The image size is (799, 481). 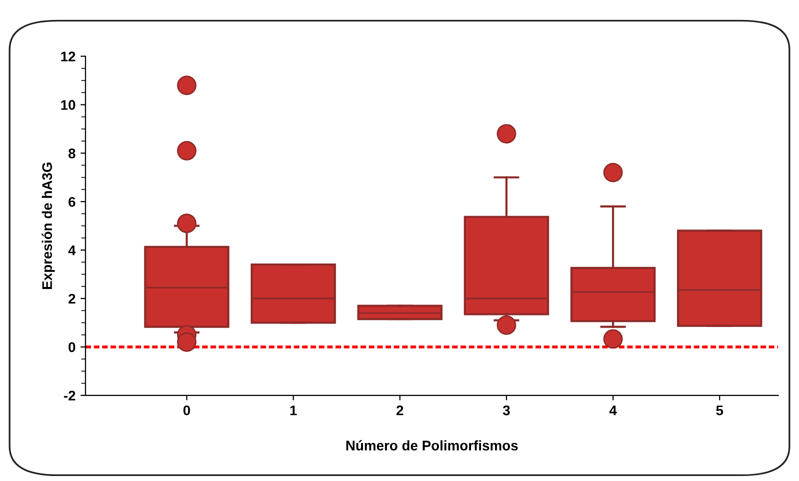 I want to click on x-tick-label: 5, so click(x=720, y=411).